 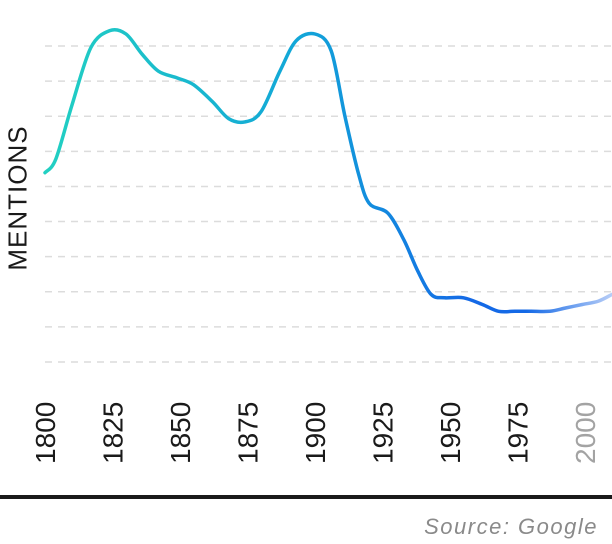 I want to click on x-tick-label: 1925, so click(x=383, y=433).